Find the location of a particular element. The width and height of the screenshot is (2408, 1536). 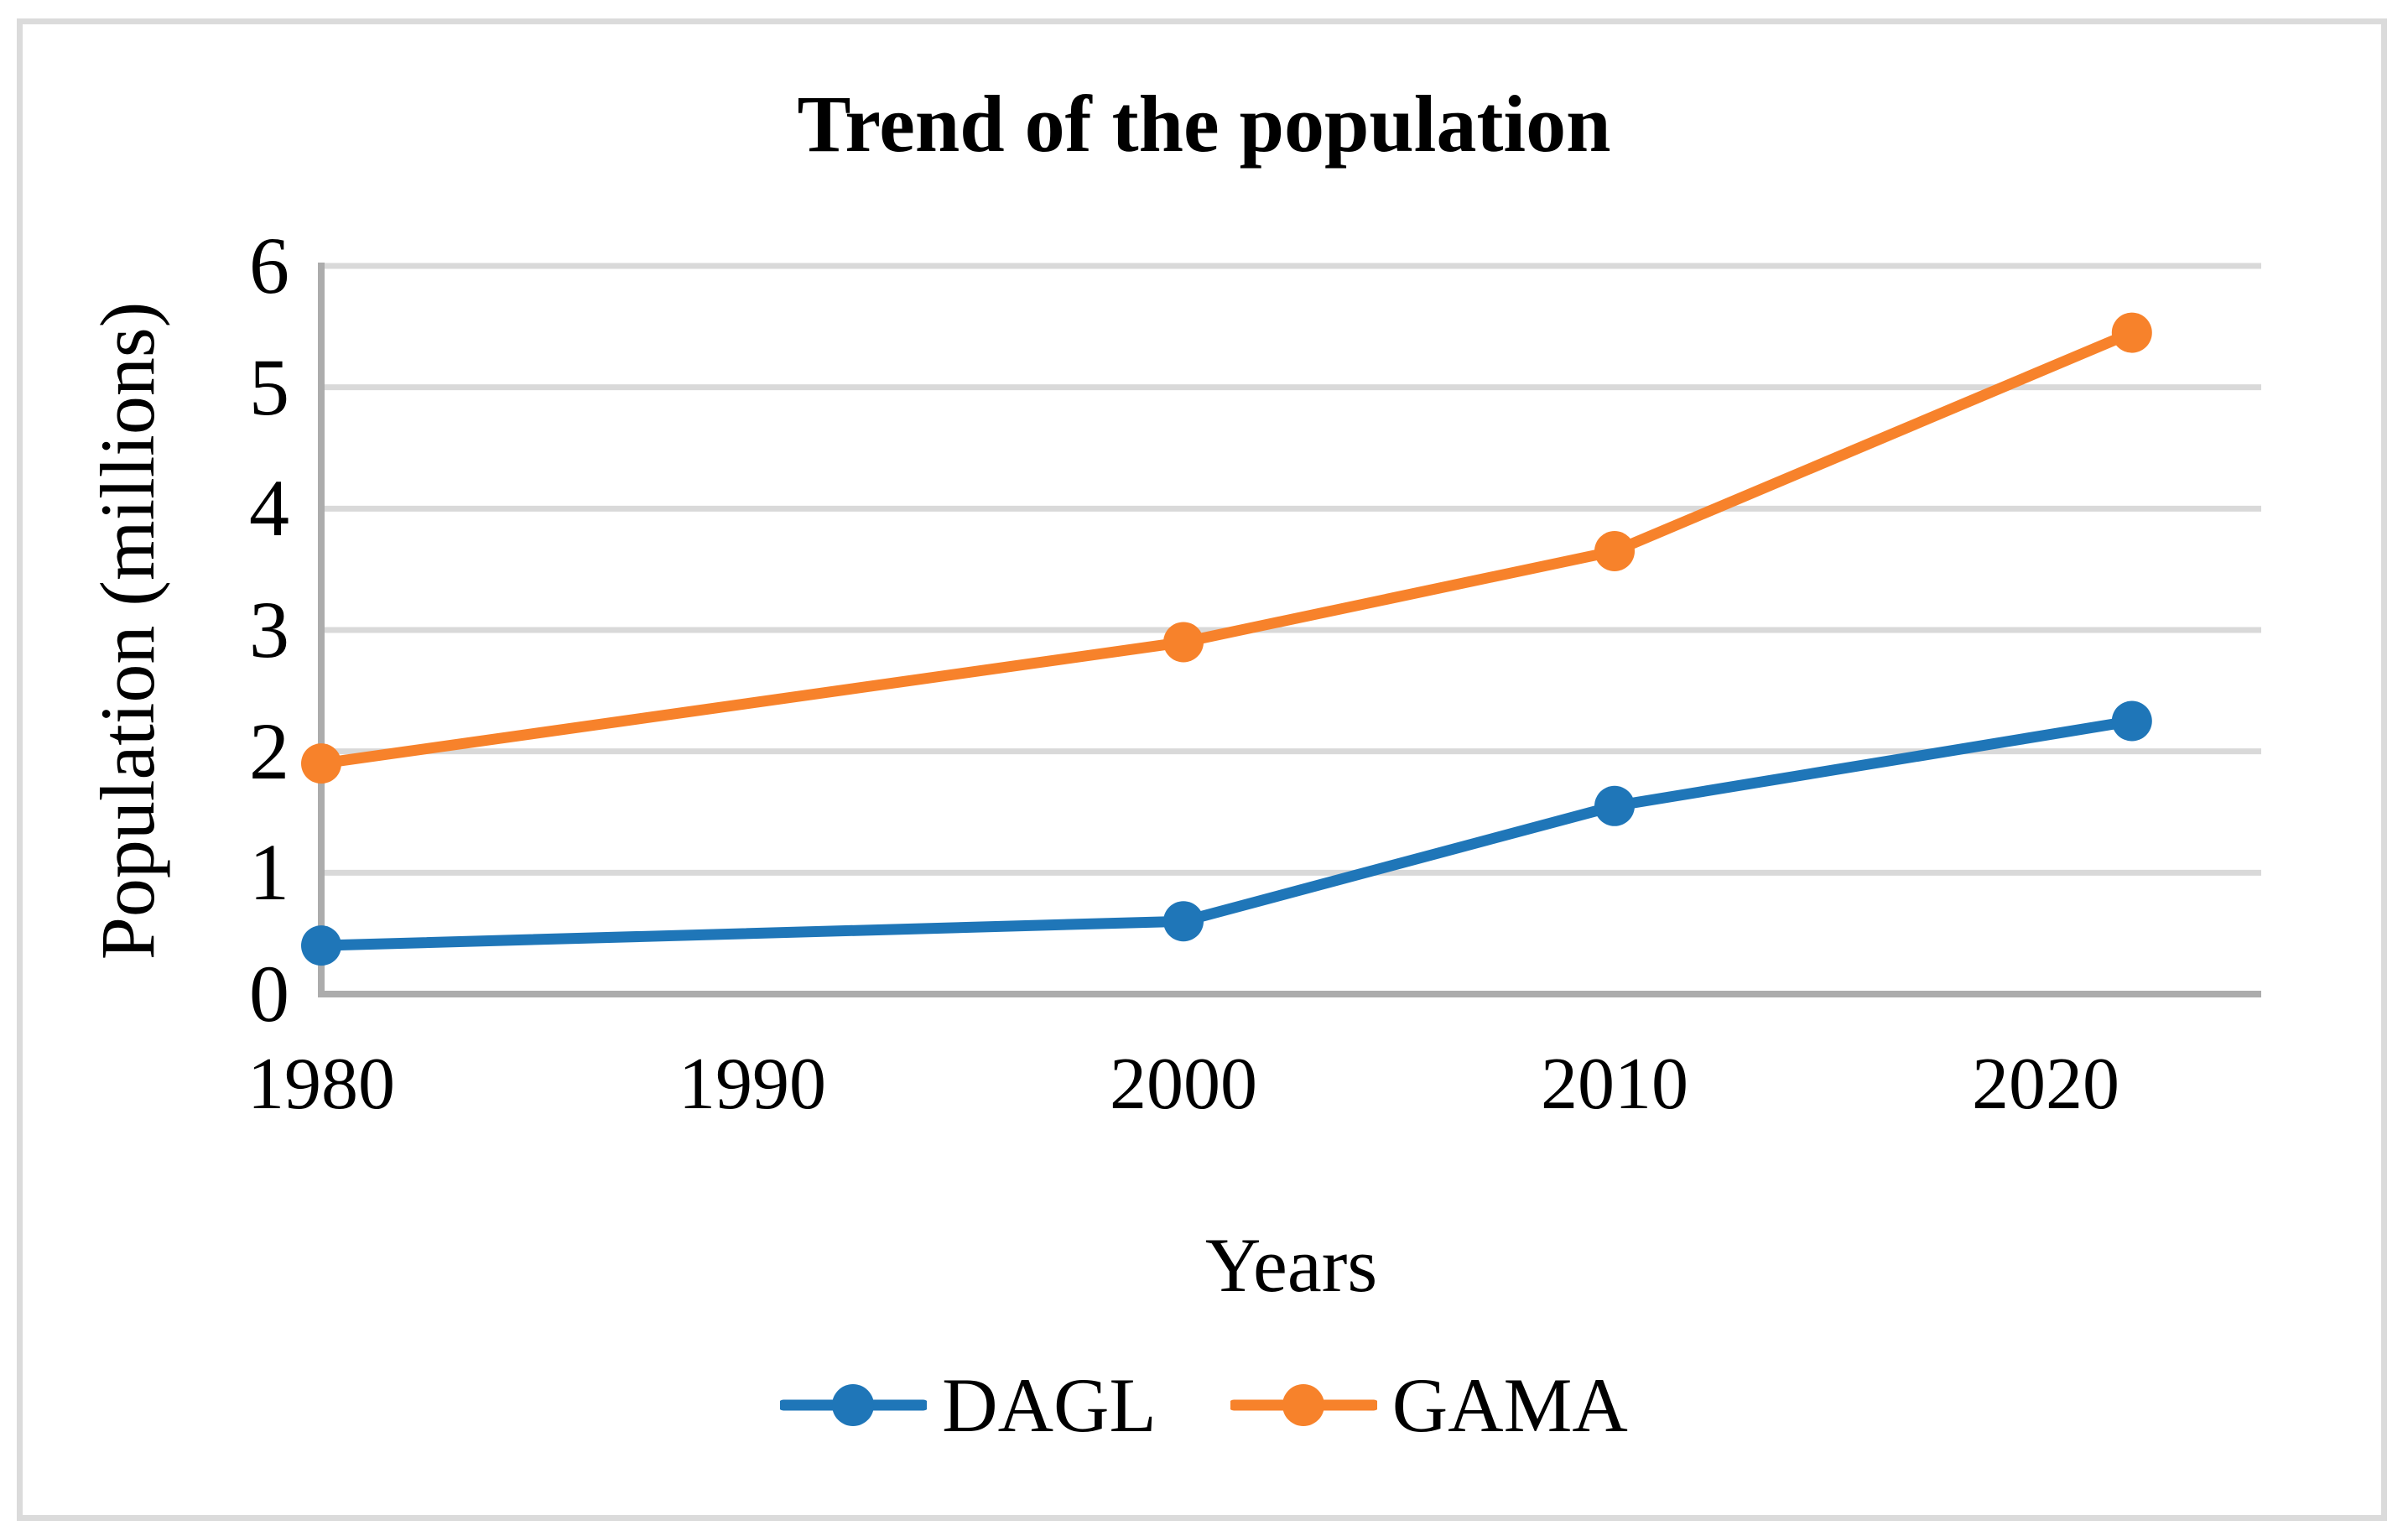

x-tick-label: 2010 is located at coordinates (1615, 1084).